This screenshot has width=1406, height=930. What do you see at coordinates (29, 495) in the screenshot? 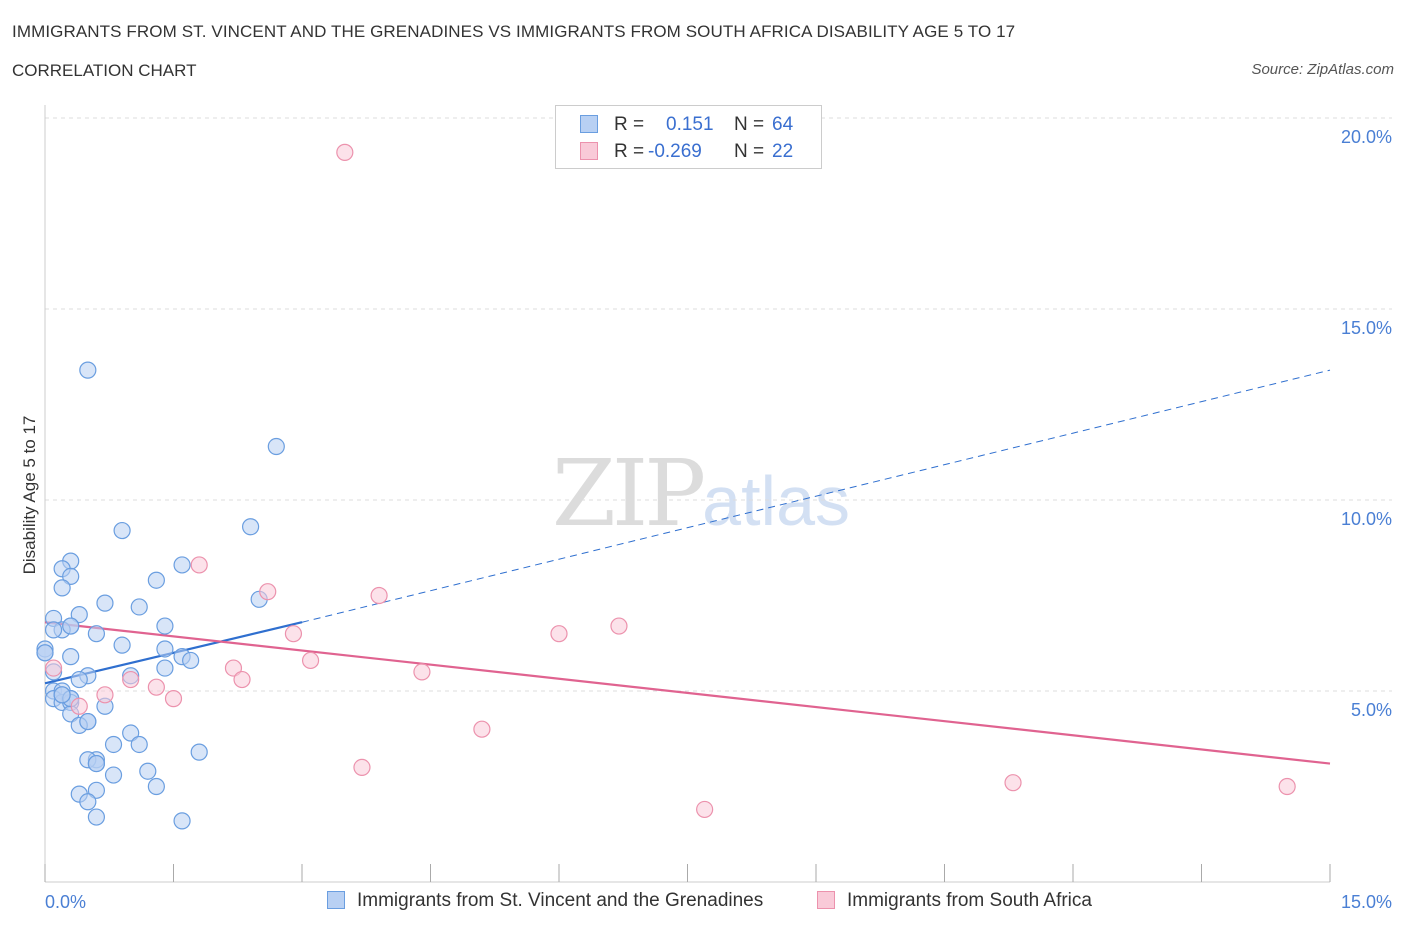
I see `y-axis-label: Disability Age 5 to 17` at bounding box center [29, 495].